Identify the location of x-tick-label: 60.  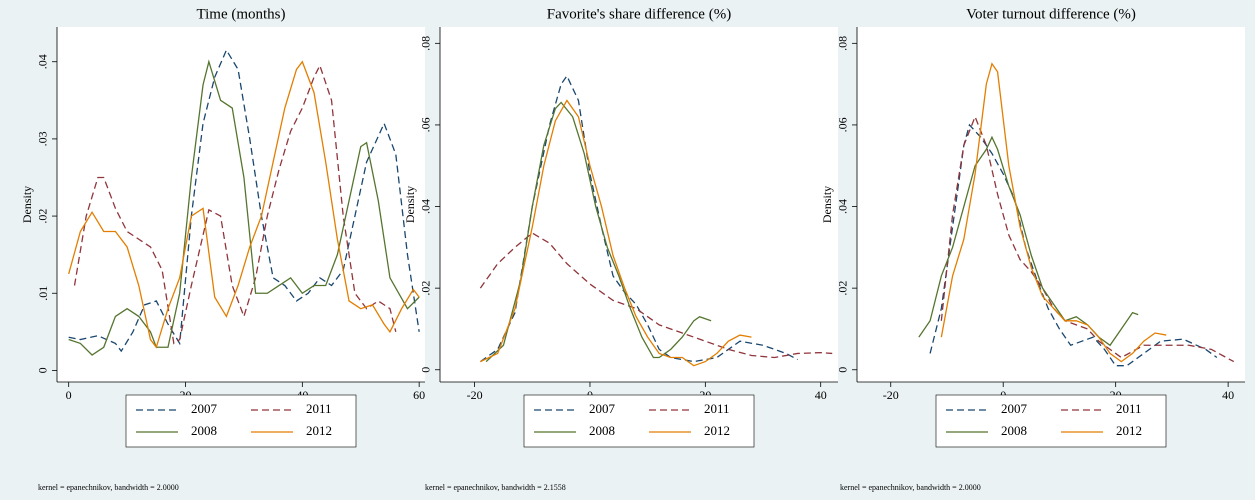
(419, 395).